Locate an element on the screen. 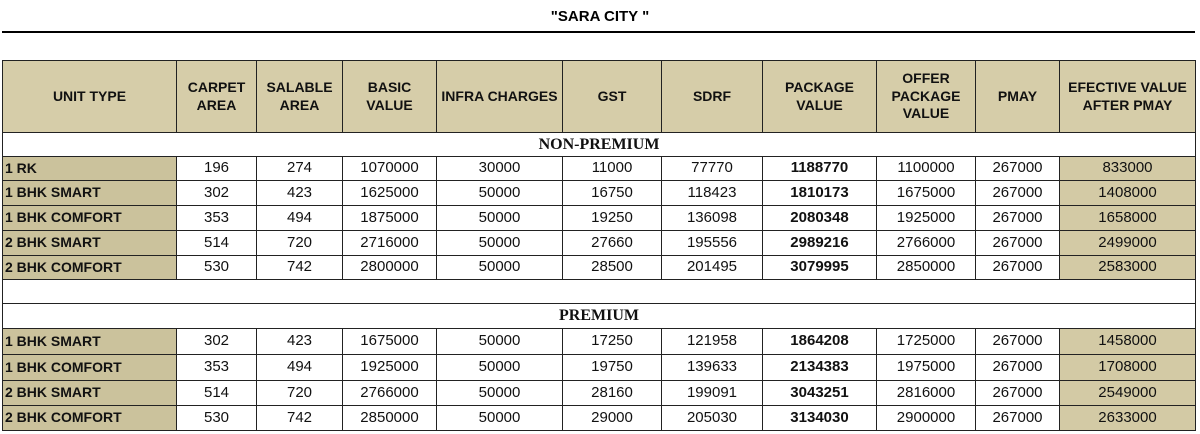  value-cell: 2800000 is located at coordinates (389, 267).